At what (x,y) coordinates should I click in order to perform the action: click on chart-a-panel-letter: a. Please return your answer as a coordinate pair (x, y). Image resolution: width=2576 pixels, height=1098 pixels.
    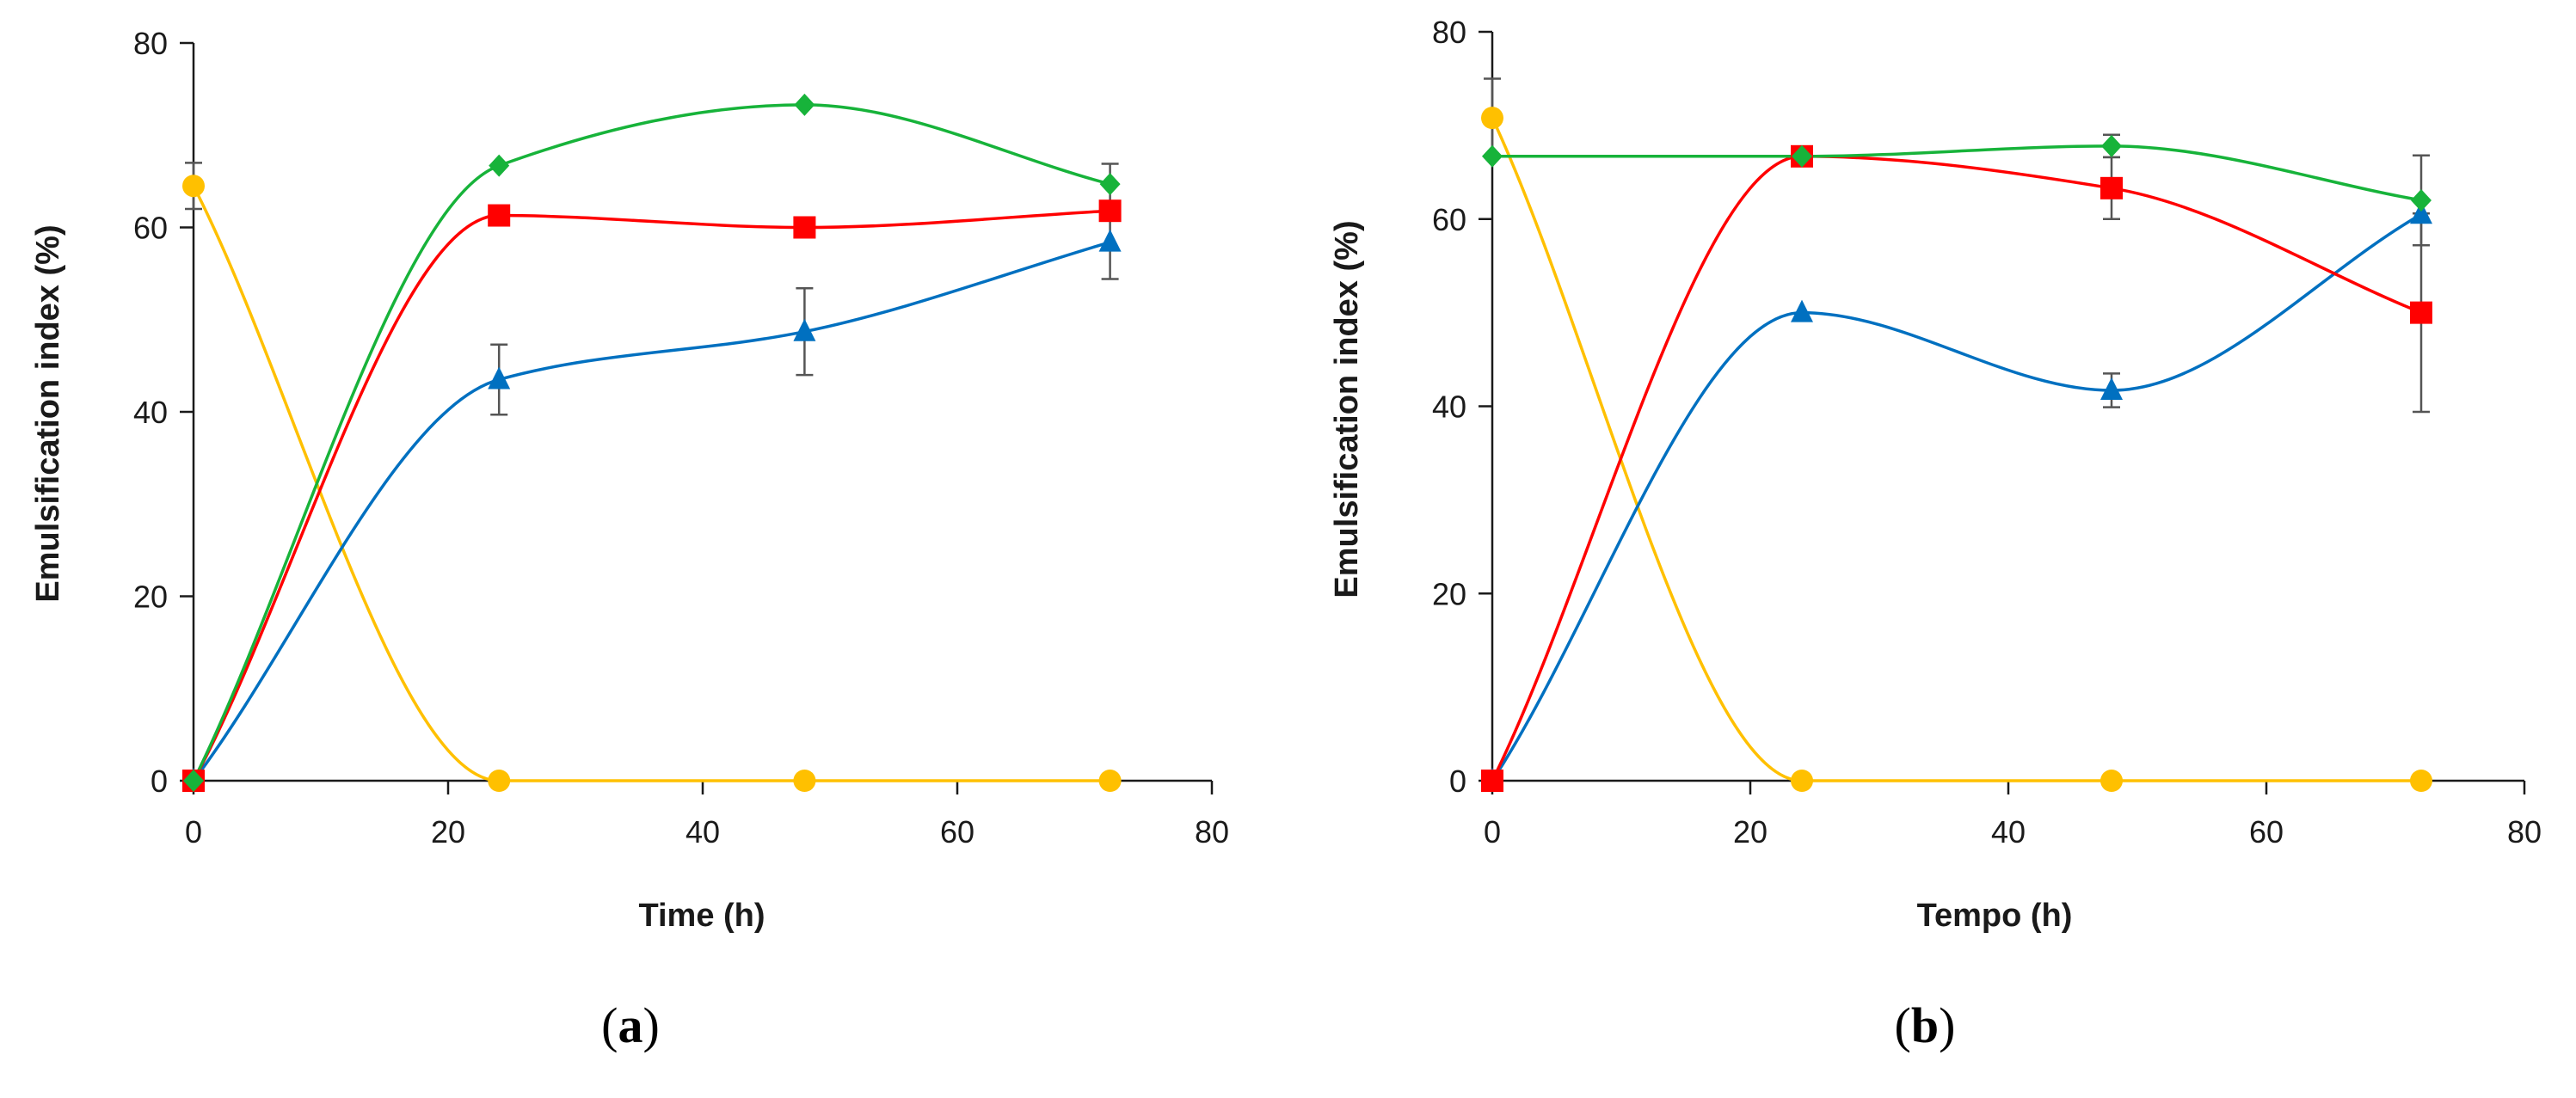
    Looking at the image, I should click on (630, 1025).